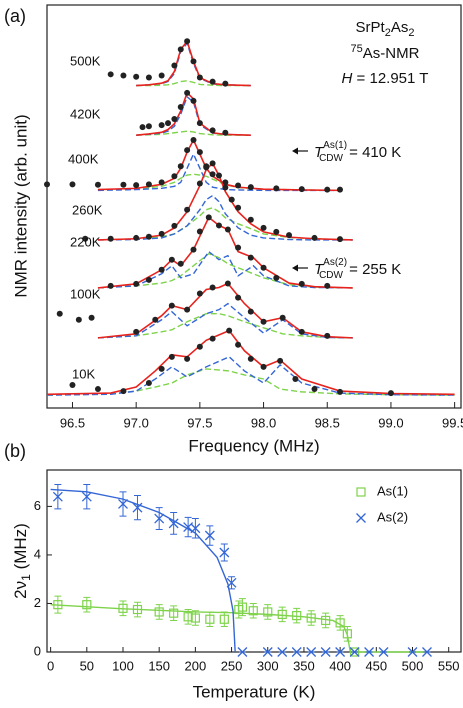  What do you see at coordinates (83, 158) in the screenshot?
I see `spectrum-label: 400K` at bounding box center [83, 158].